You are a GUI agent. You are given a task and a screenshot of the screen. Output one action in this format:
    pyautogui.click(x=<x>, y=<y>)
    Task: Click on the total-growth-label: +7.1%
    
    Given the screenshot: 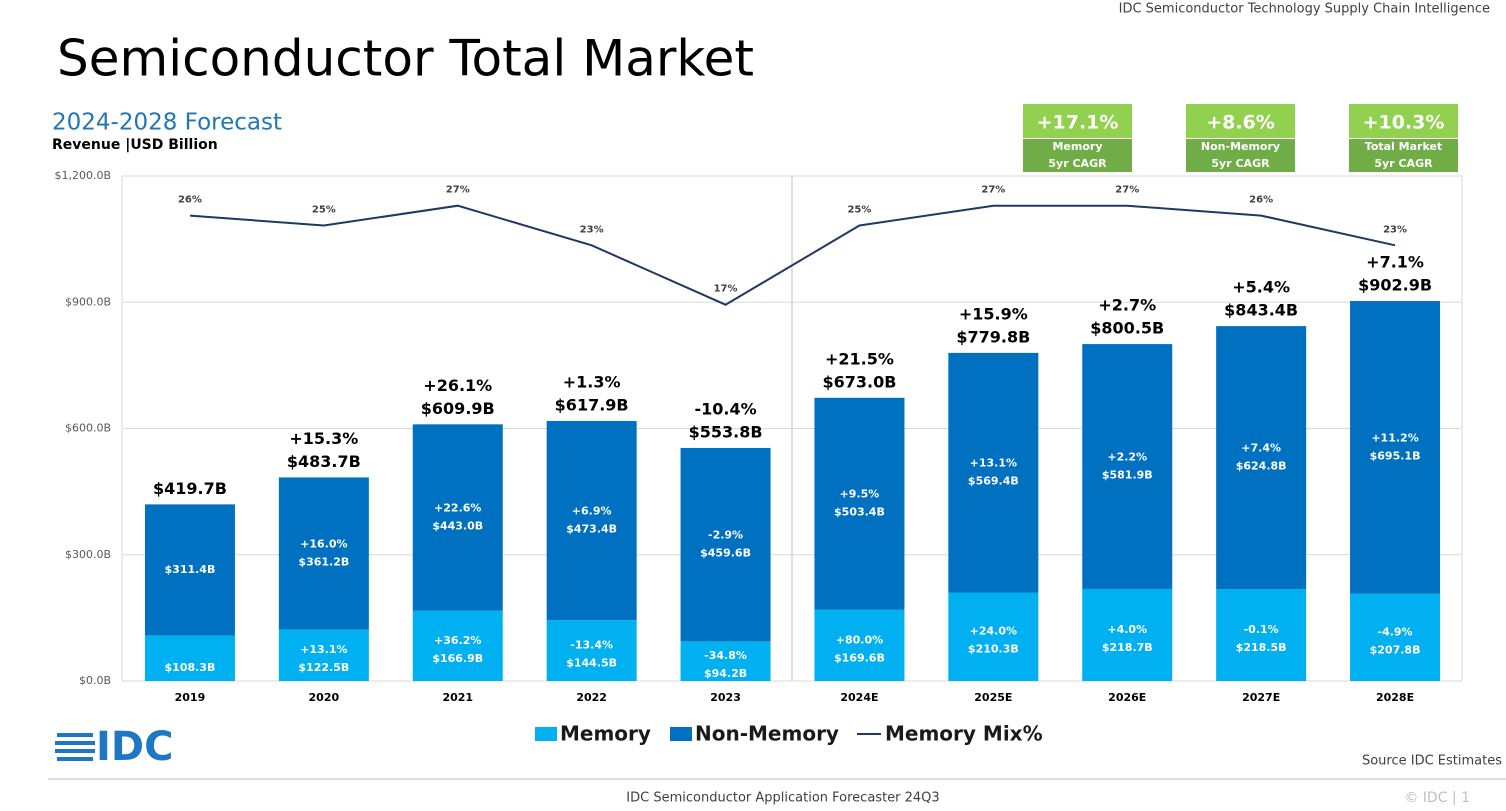 What is the action you would take?
    pyautogui.click(x=1395, y=262)
    